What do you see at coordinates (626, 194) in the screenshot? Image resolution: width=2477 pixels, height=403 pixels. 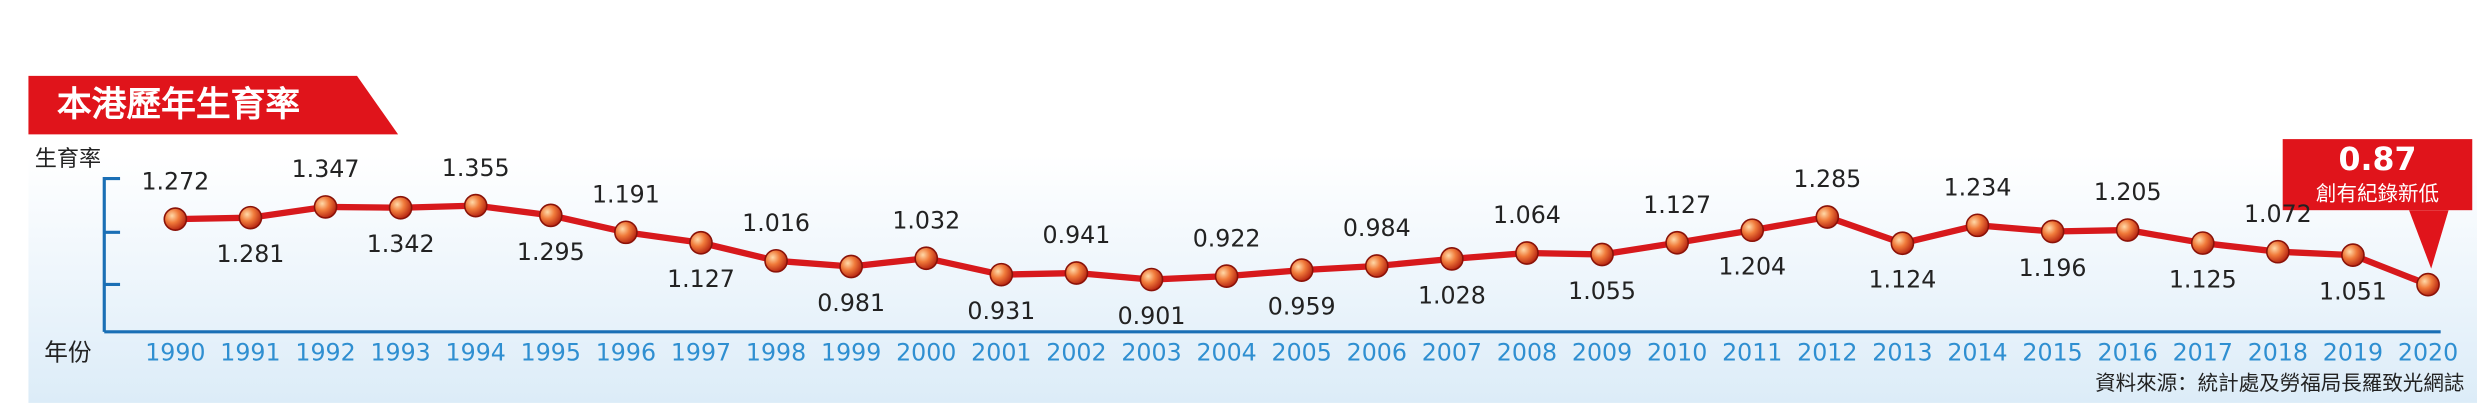 I see `data-label: 1.191` at bounding box center [626, 194].